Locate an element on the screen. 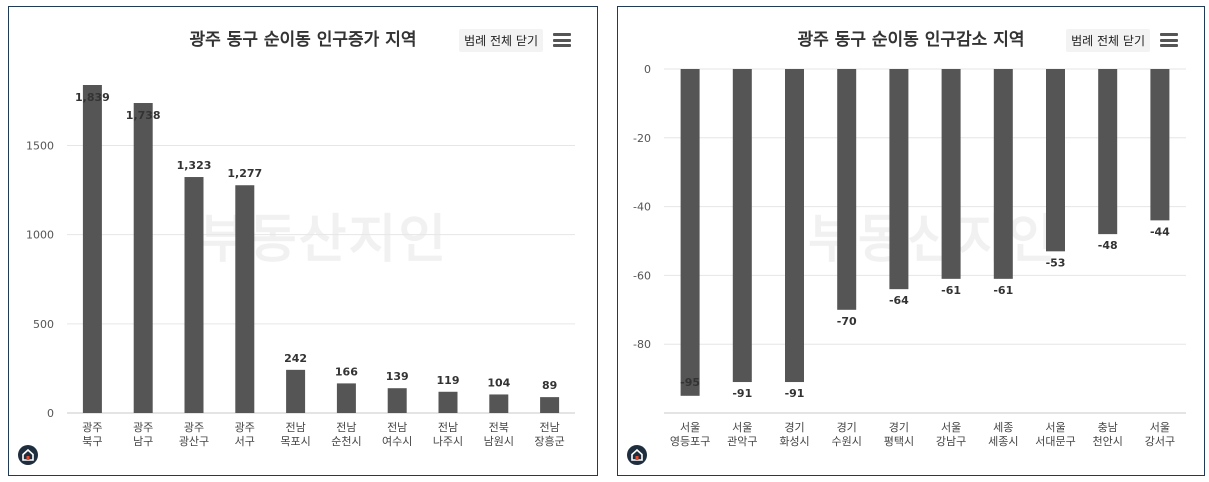  x-tick-label: 세종 is located at coordinates (1003, 427).